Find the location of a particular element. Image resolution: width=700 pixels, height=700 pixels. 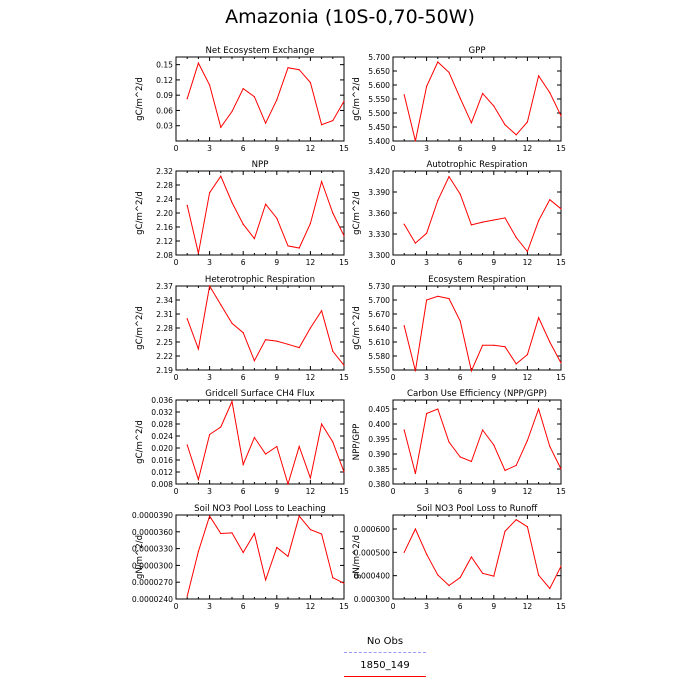

y-tick-label: 3.360 is located at coordinates (379, 213).